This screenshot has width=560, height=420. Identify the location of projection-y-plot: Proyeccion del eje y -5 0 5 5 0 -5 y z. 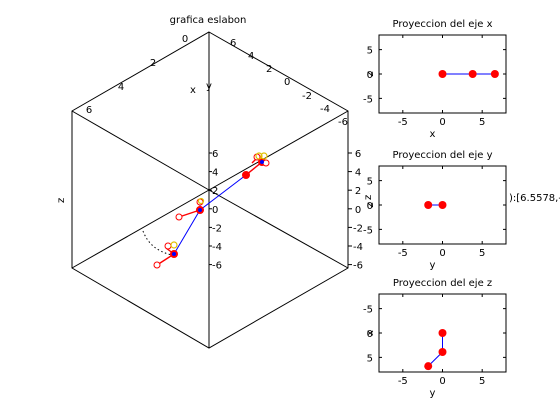
(435, 210).